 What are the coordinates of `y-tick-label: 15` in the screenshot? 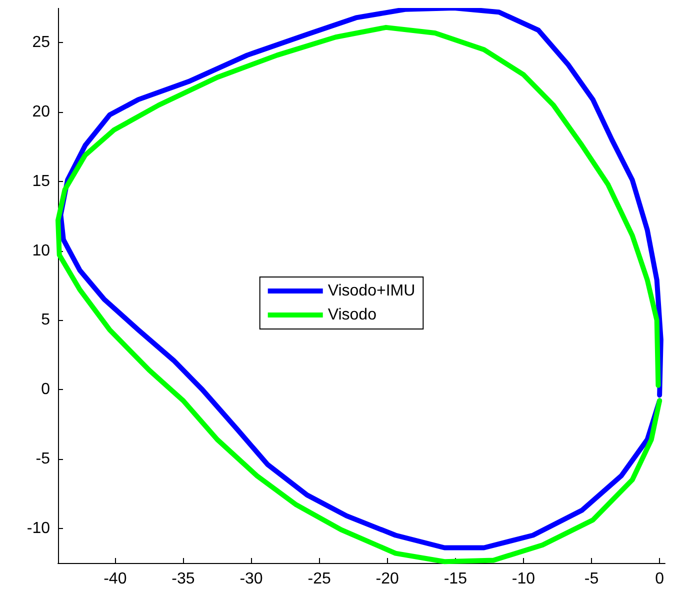 It's located at (41, 181).